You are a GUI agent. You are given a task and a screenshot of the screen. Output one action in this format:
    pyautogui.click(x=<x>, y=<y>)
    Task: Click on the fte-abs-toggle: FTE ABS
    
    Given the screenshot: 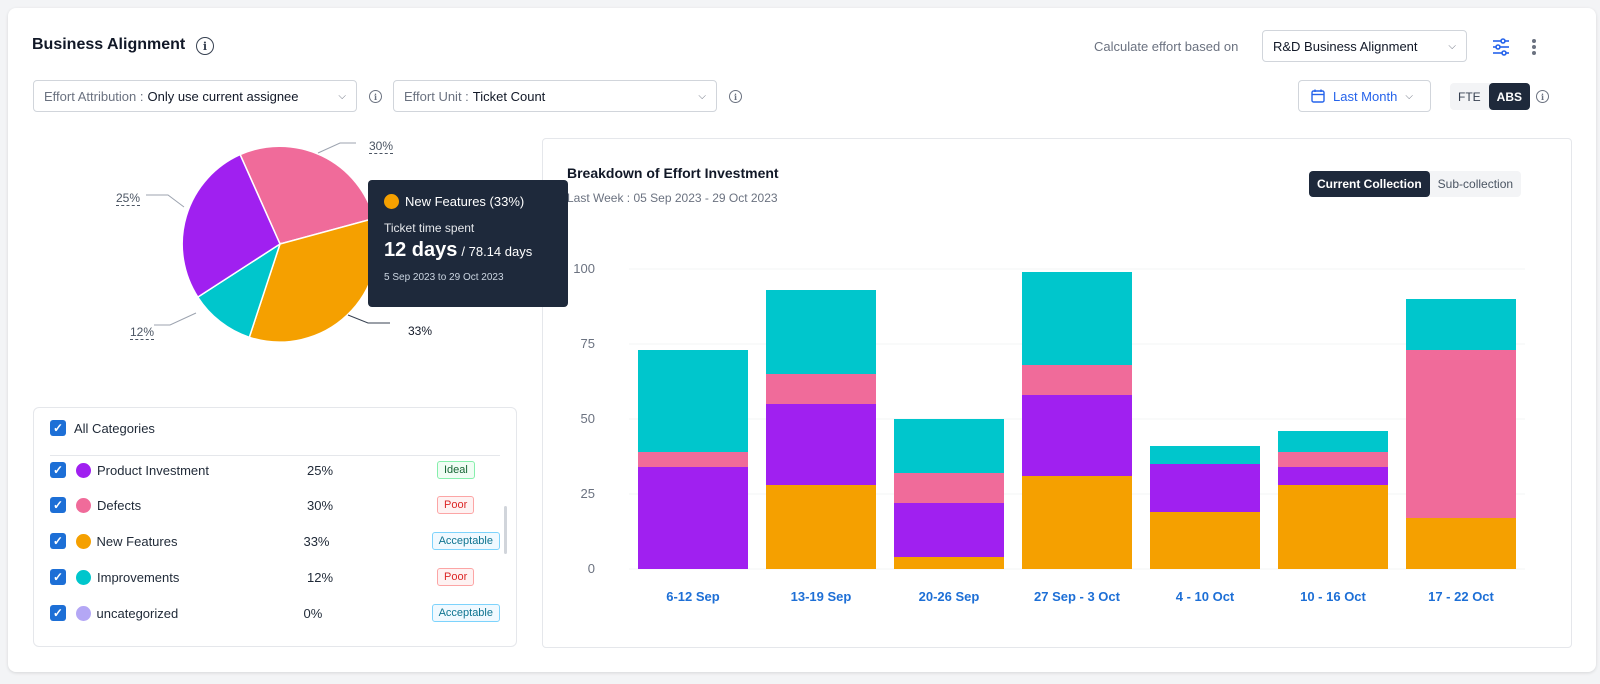 What is the action you would take?
    pyautogui.click(x=1490, y=96)
    